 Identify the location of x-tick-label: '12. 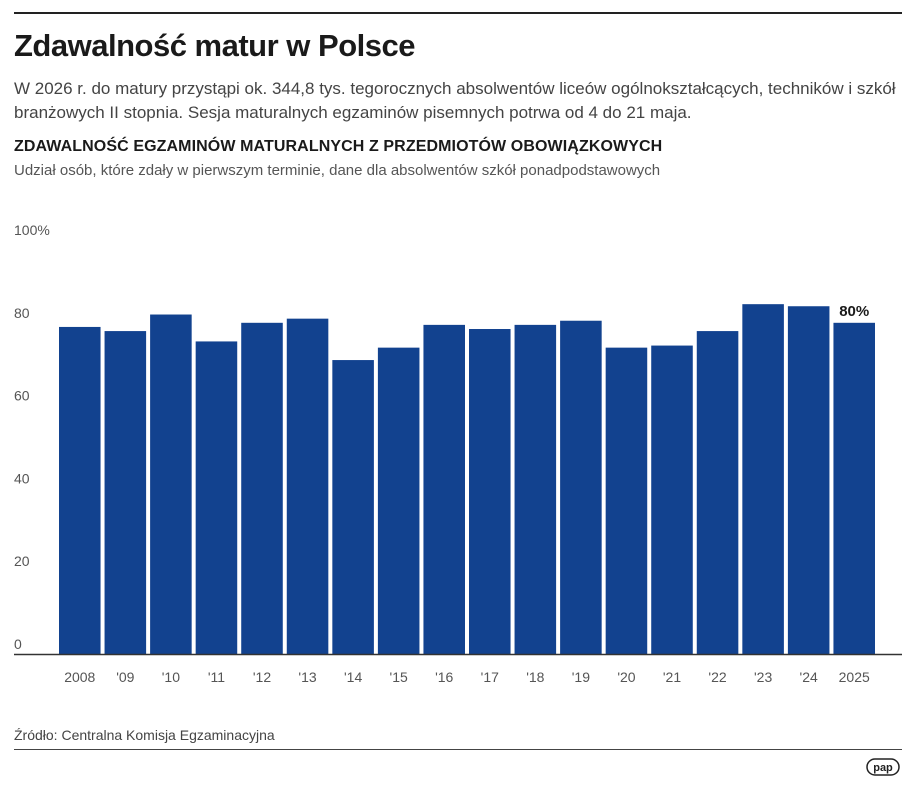
(262, 677).